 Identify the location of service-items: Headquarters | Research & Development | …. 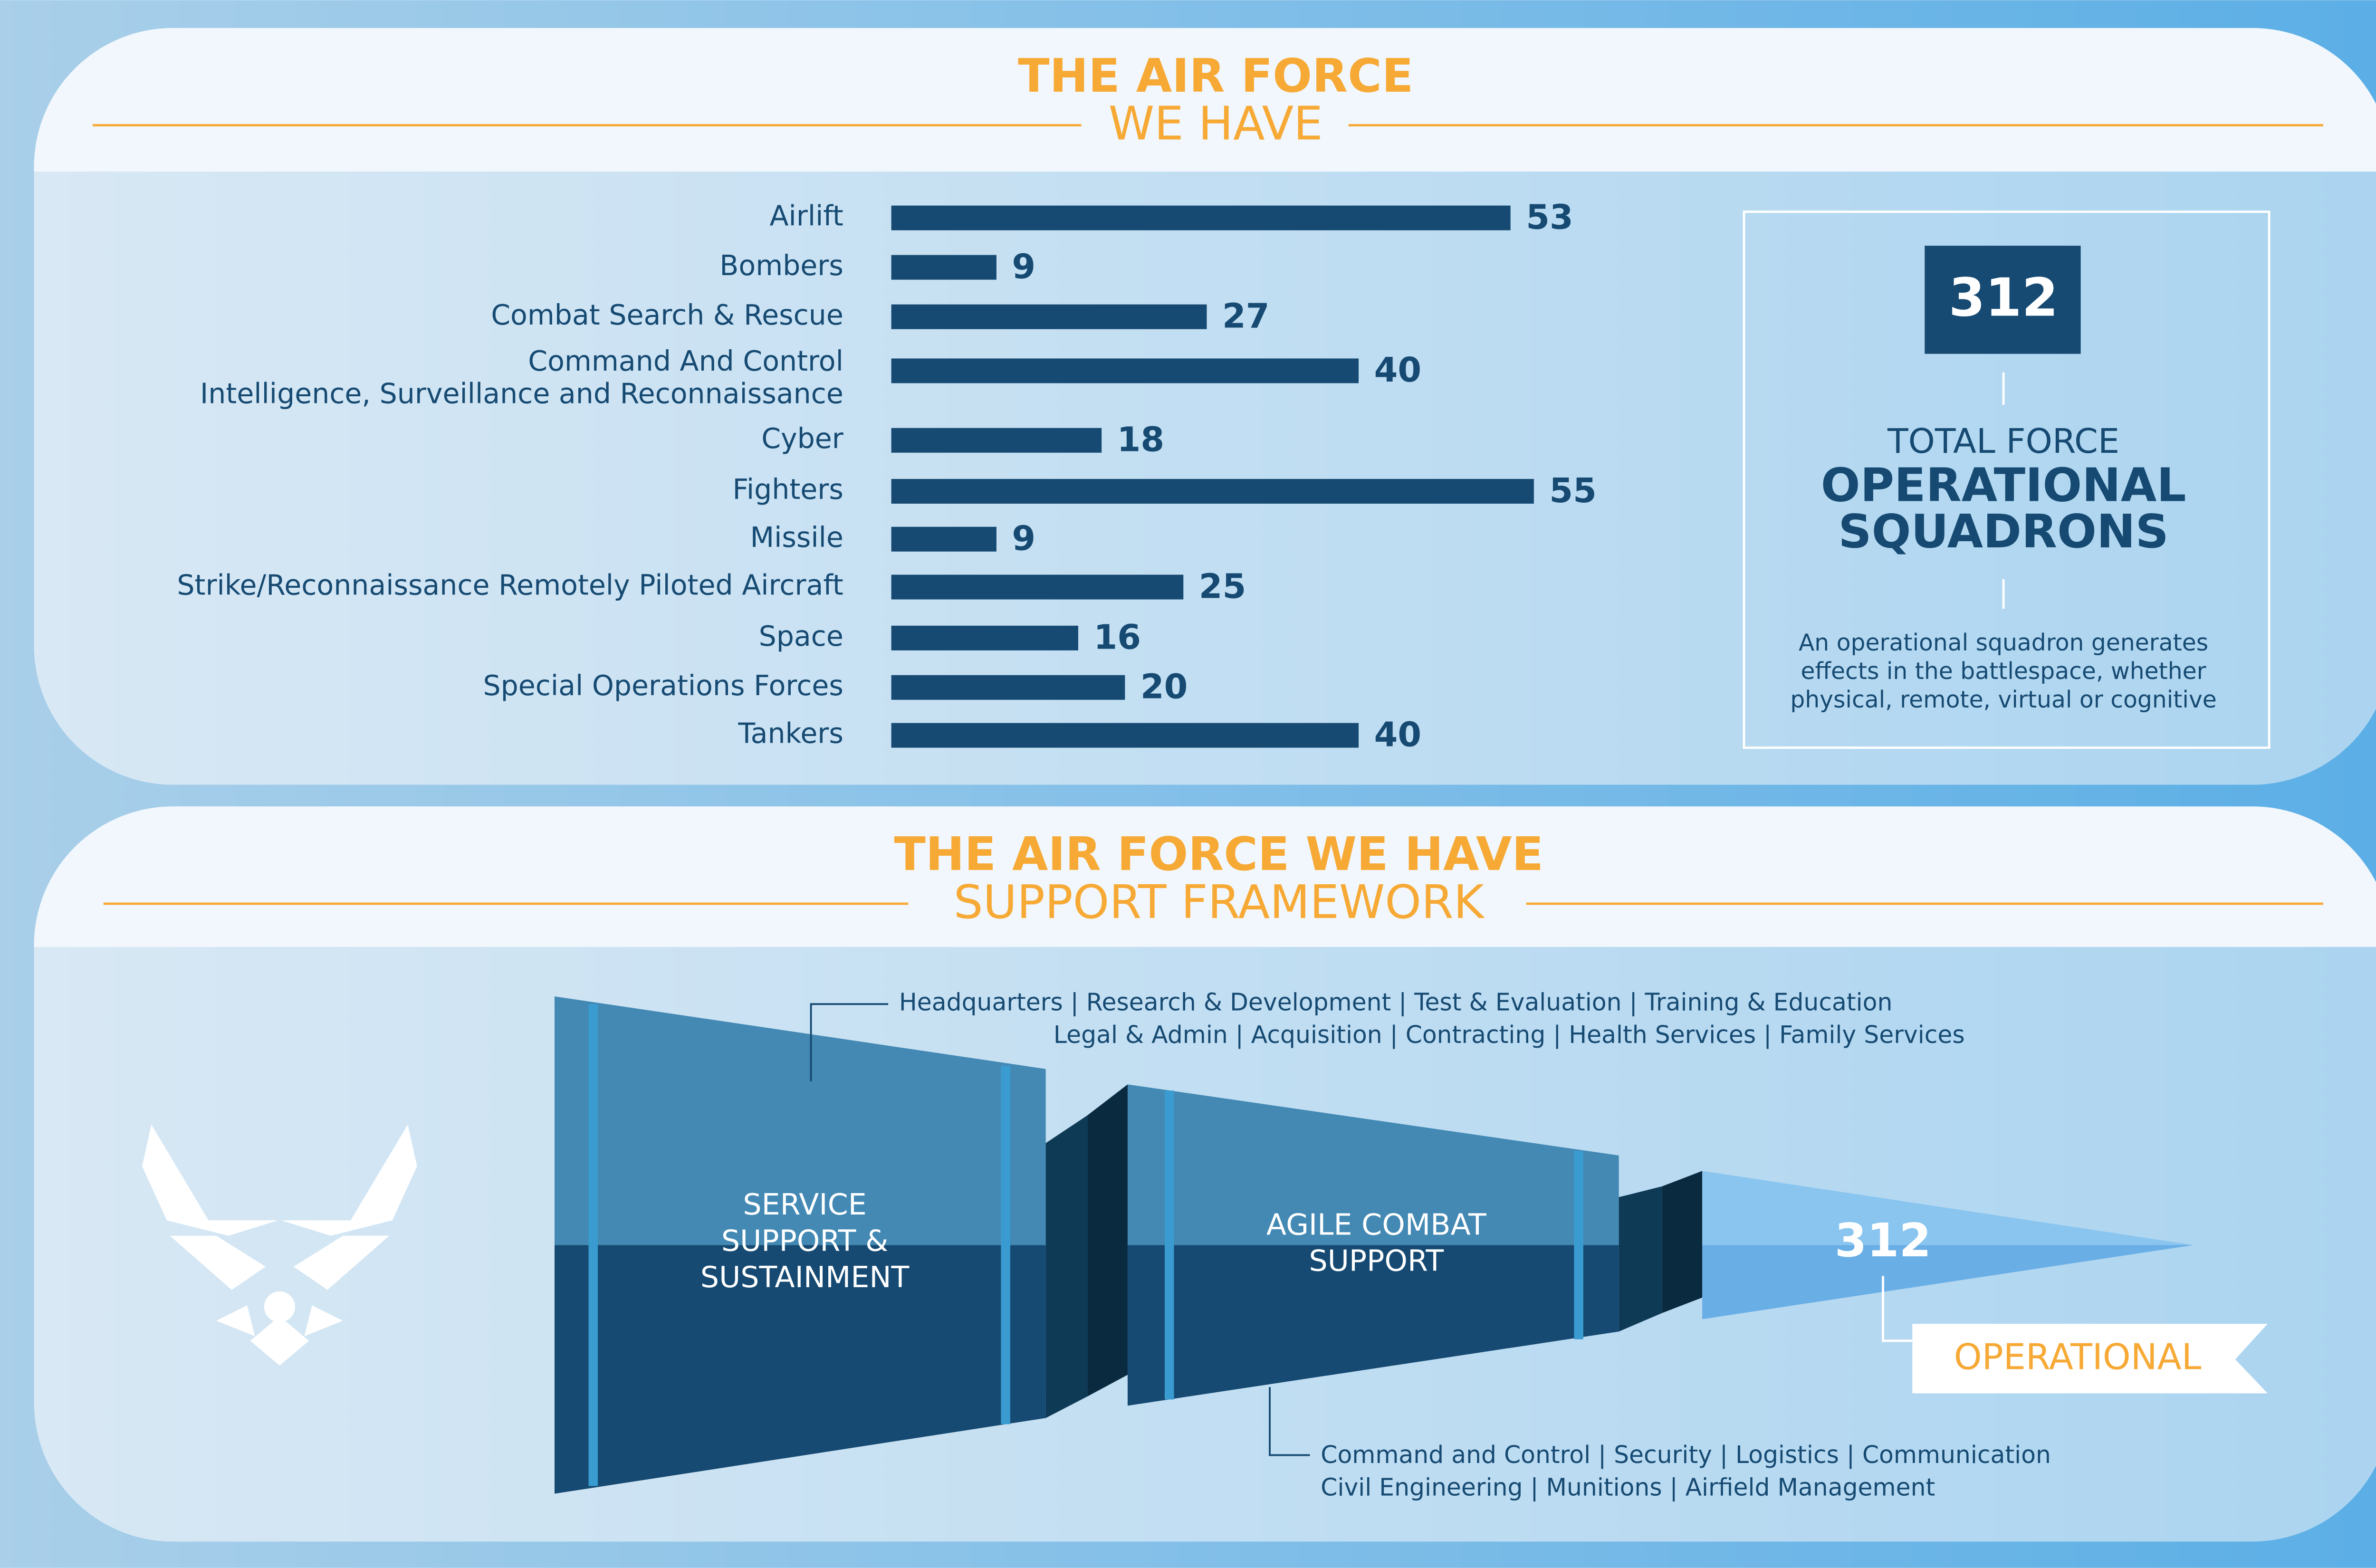
(1396, 1002).